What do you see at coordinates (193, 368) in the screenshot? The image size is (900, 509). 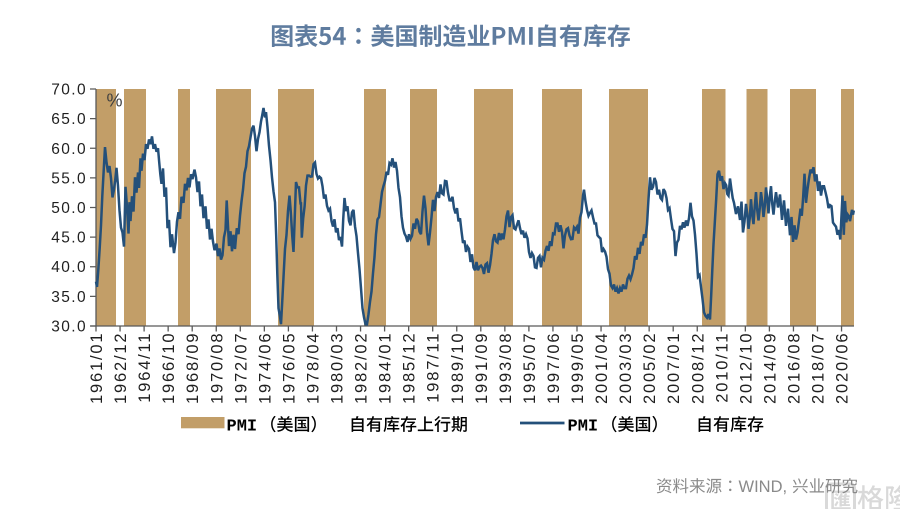 I see `svg-text: 1968/09` at bounding box center [193, 368].